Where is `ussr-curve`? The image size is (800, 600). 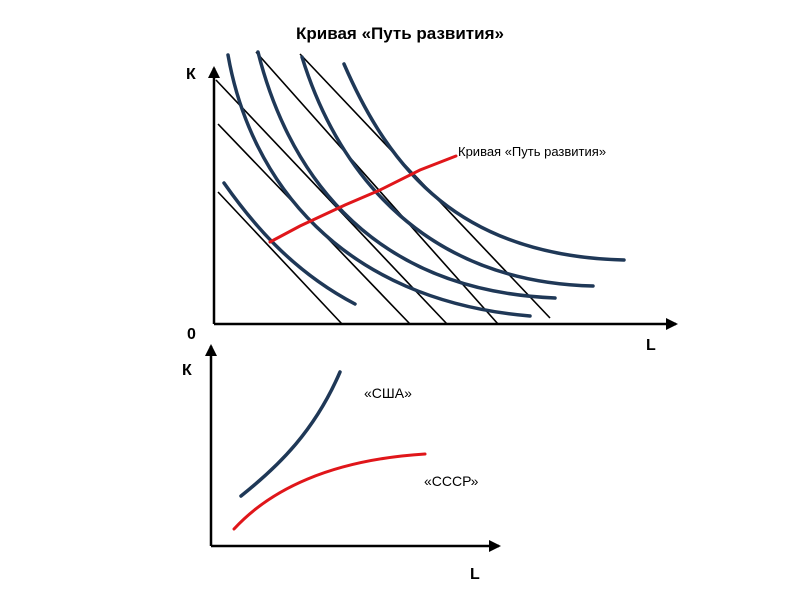
ussr-curve is located at coordinates (329, 491).